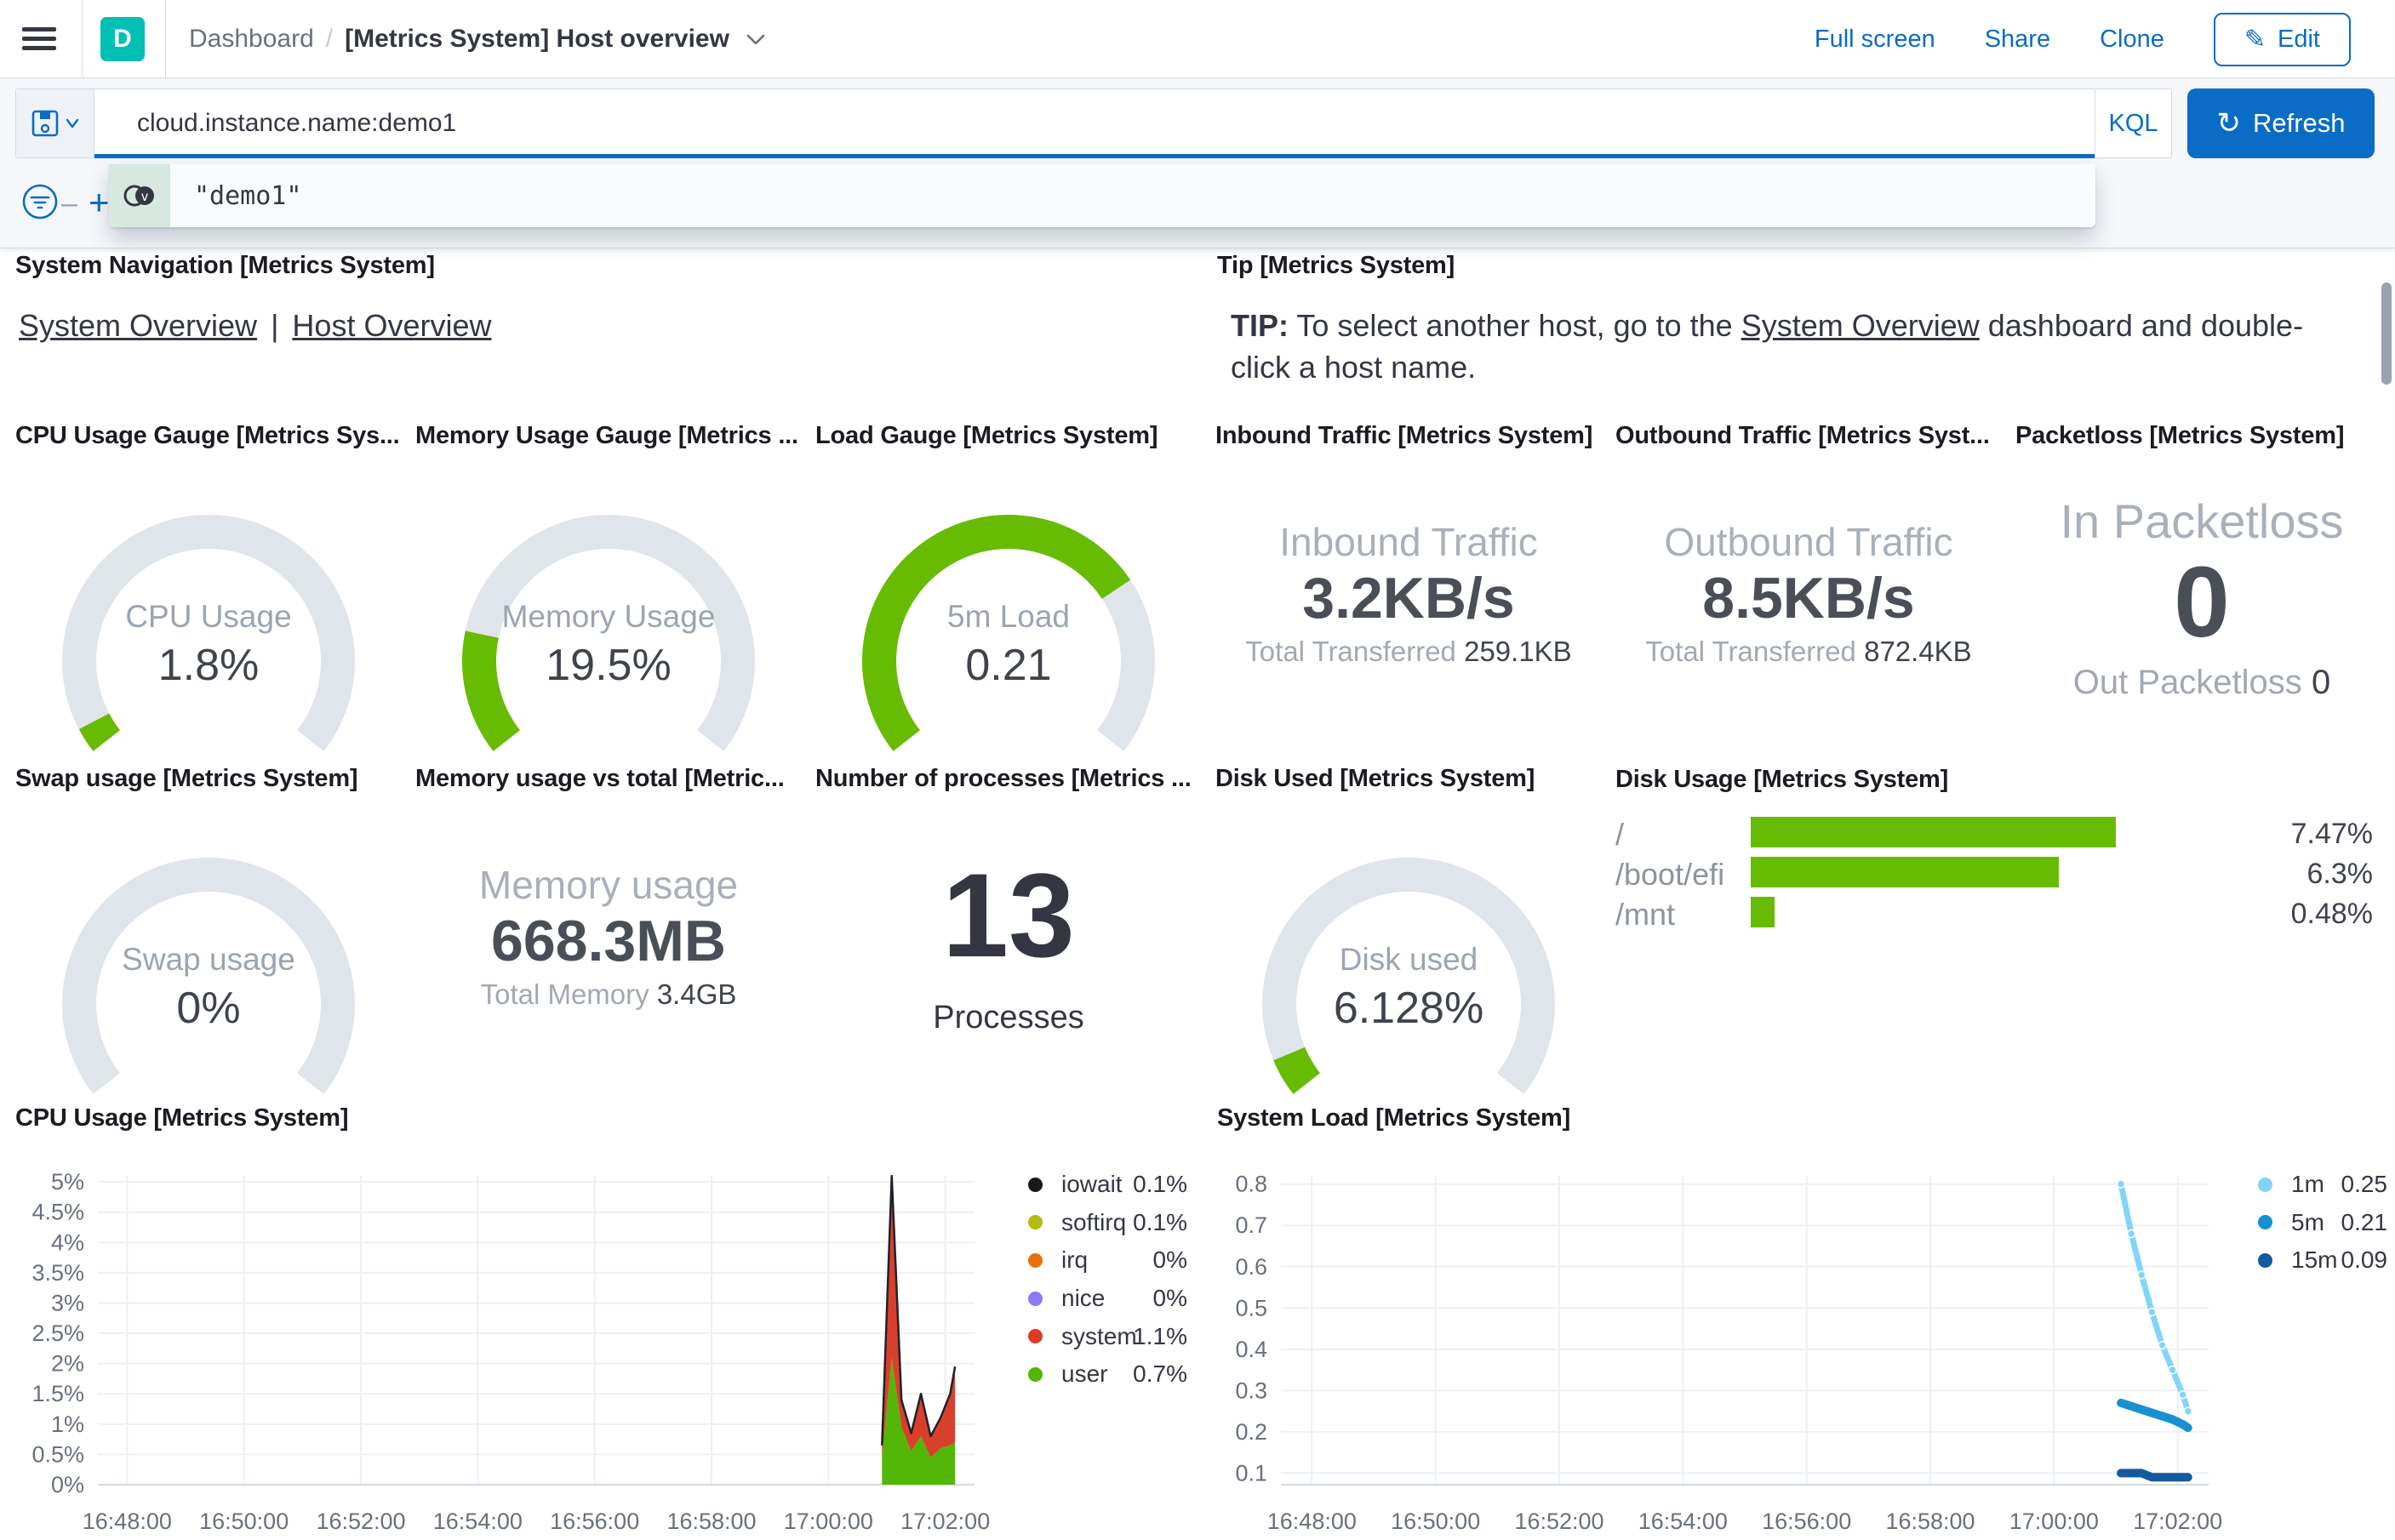 Image resolution: width=2395 pixels, height=1540 pixels. I want to click on legend-value: 1.1%, so click(1160, 1335).